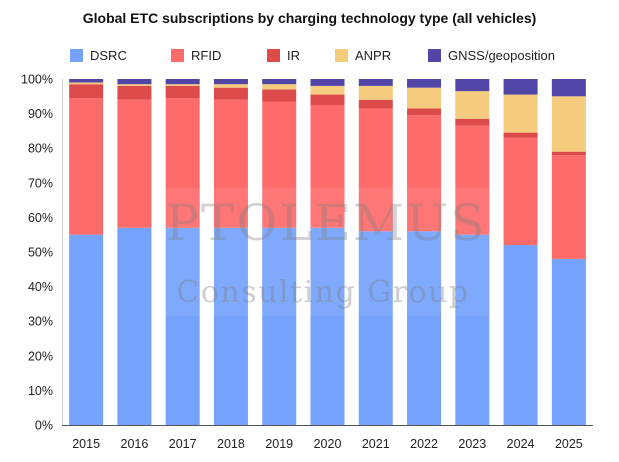 The width and height of the screenshot is (619, 462). What do you see at coordinates (328, 444) in the screenshot?
I see `x-tick-label-2020: 2020` at bounding box center [328, 444].